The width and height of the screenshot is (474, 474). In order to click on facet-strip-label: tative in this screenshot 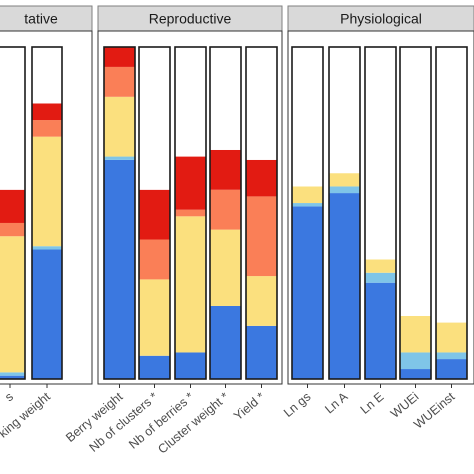, I will do `click(41, 19)`.